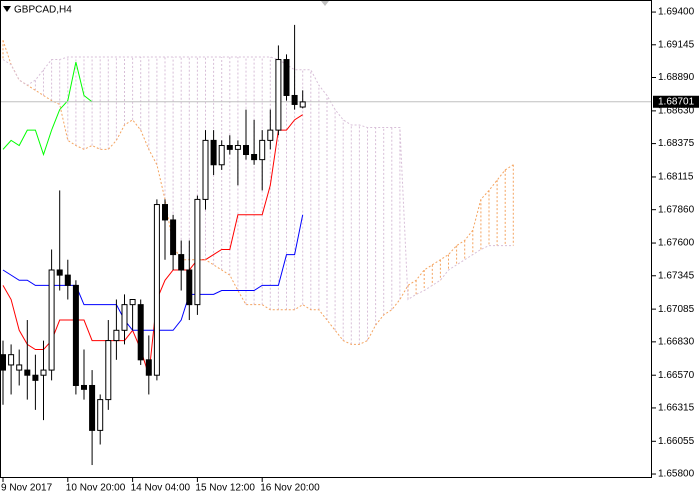 The image size is (700, 503). I want to click on y-tick-label: 1.65800, so click(676, 474).